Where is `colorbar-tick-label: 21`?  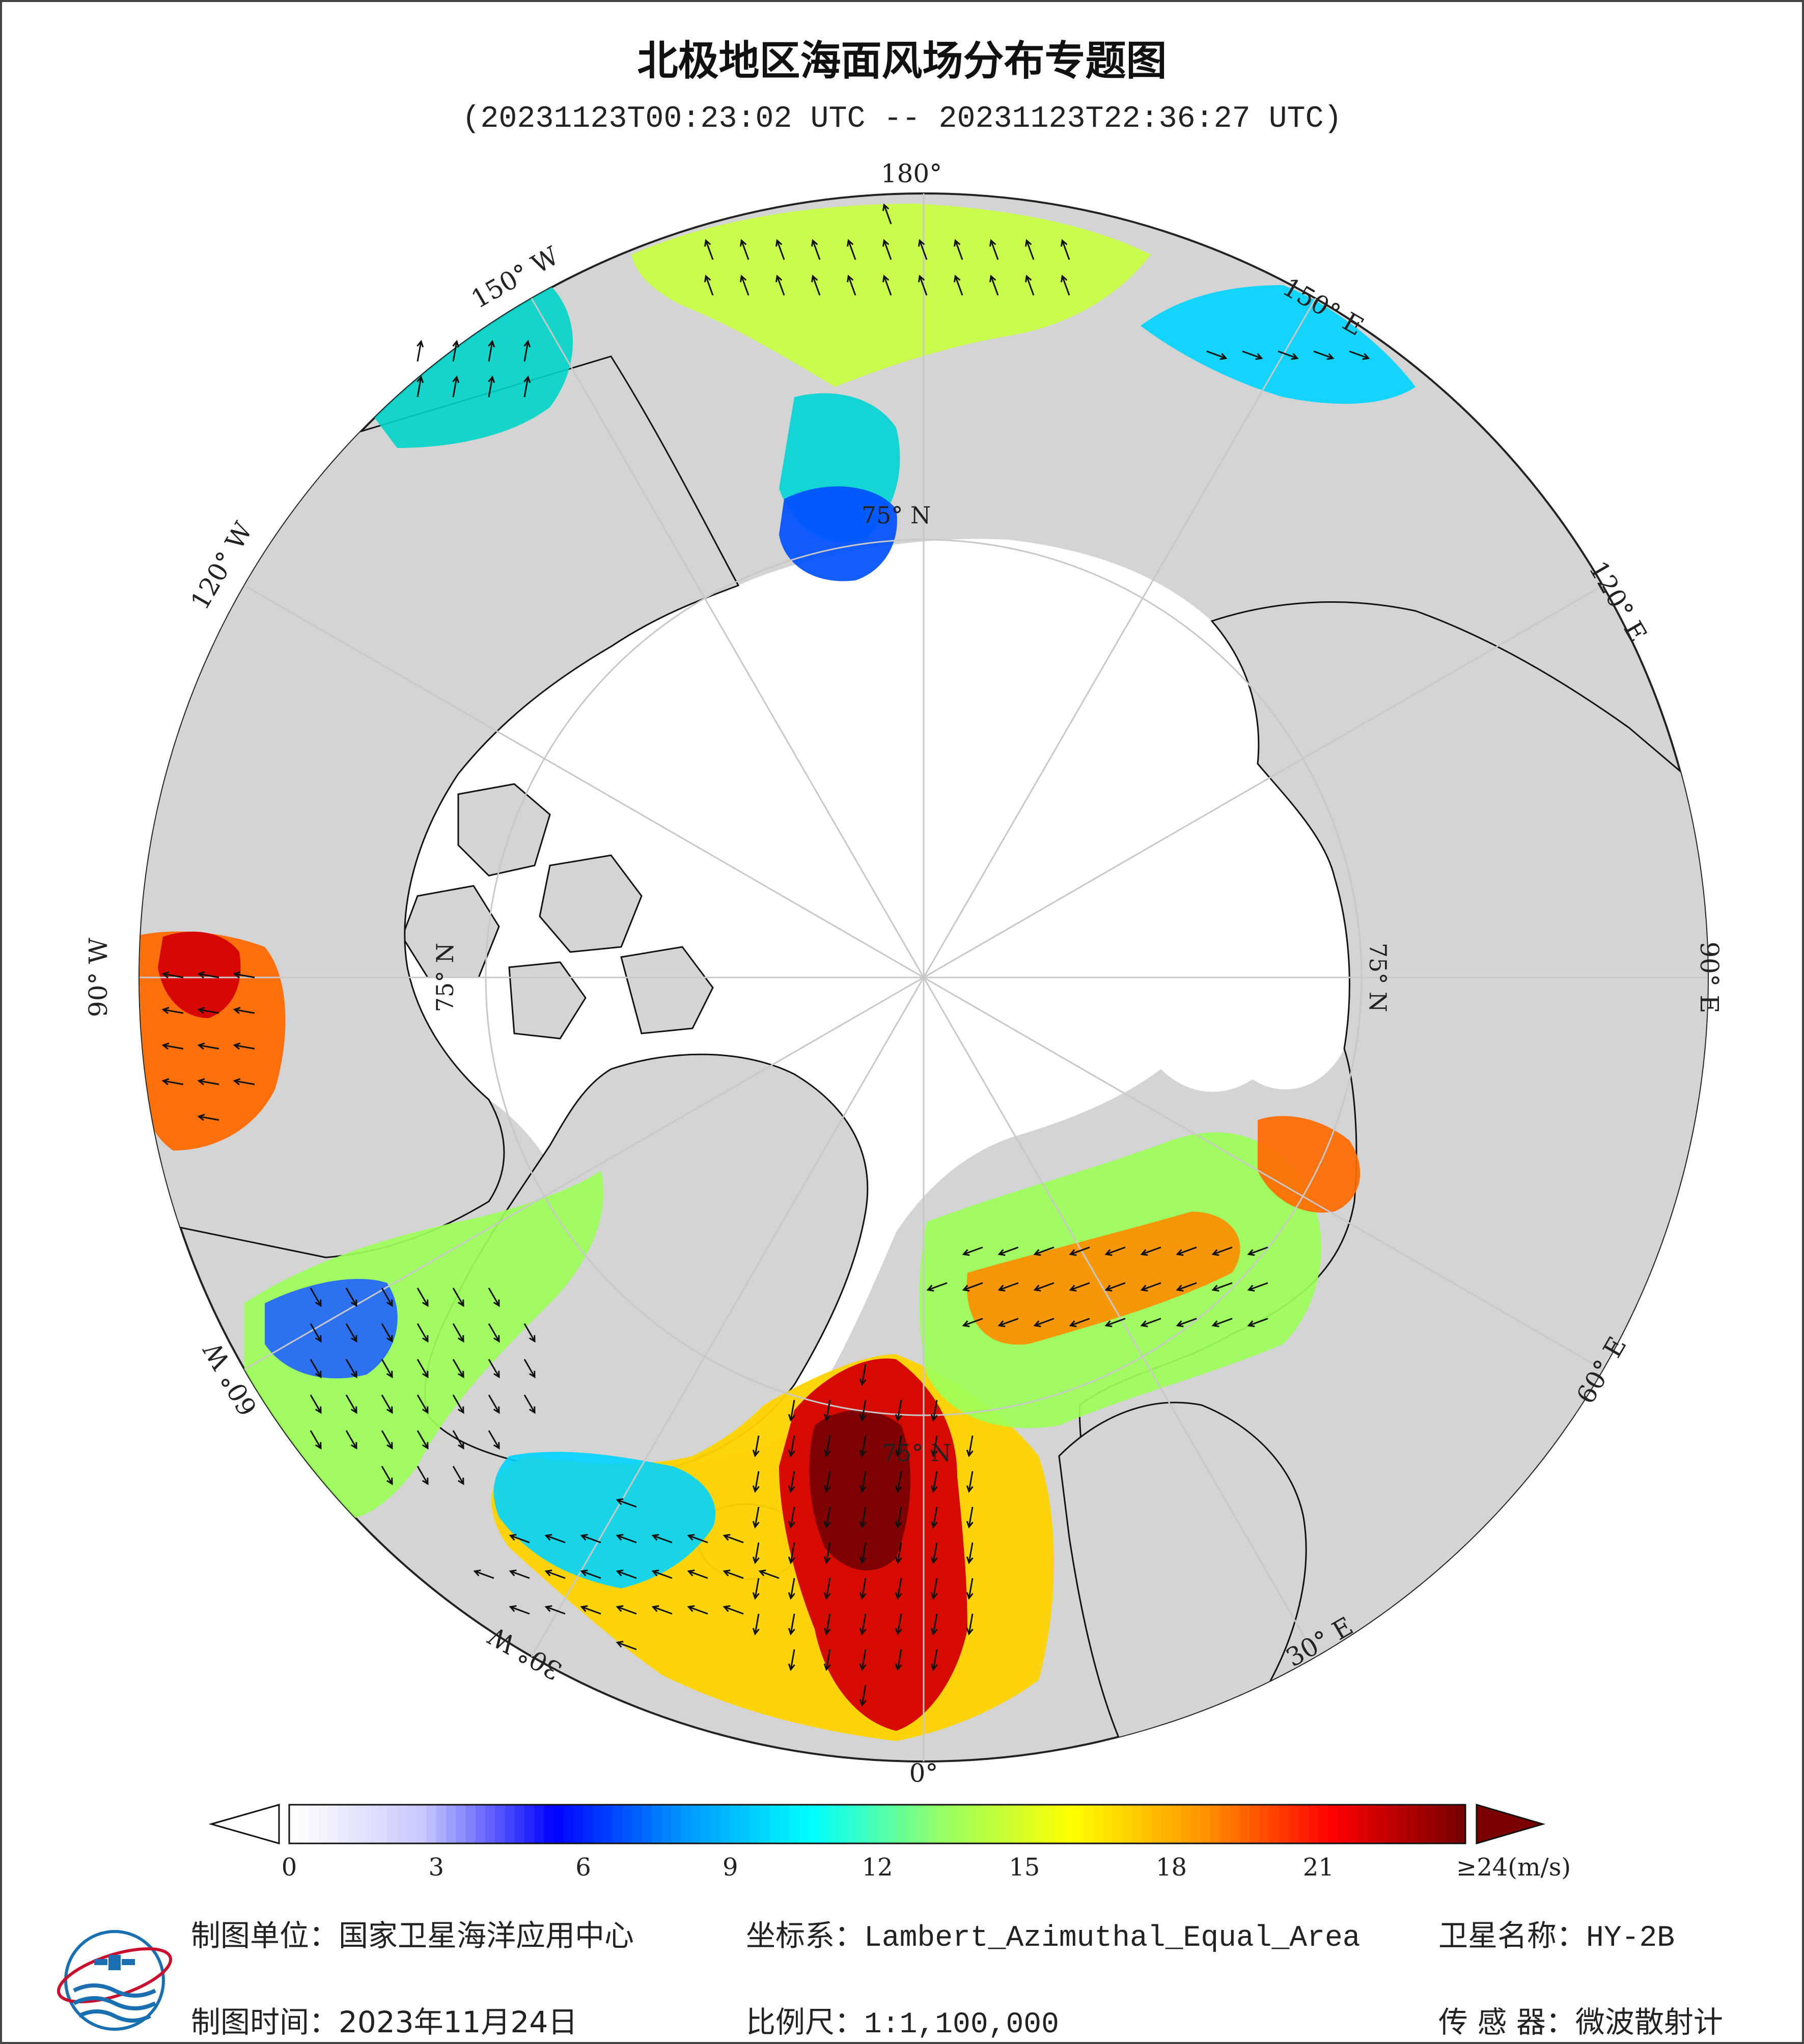 colorbar-tick-label: 21 is located at coordinates (1318, 1867).